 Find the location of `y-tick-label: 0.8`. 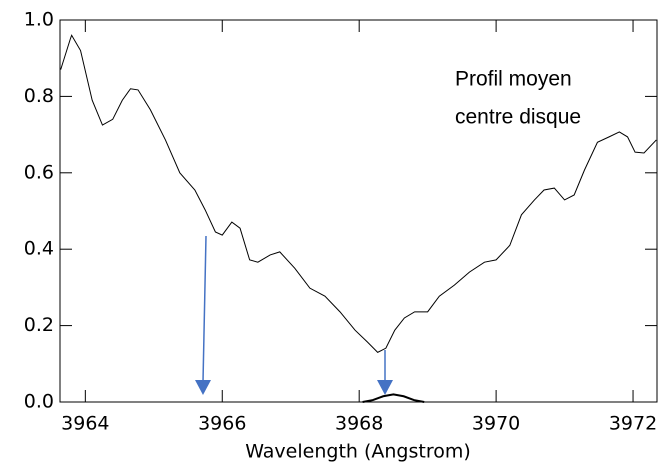

y-tick-label: 0.8 is located at coordinates (39, 96).